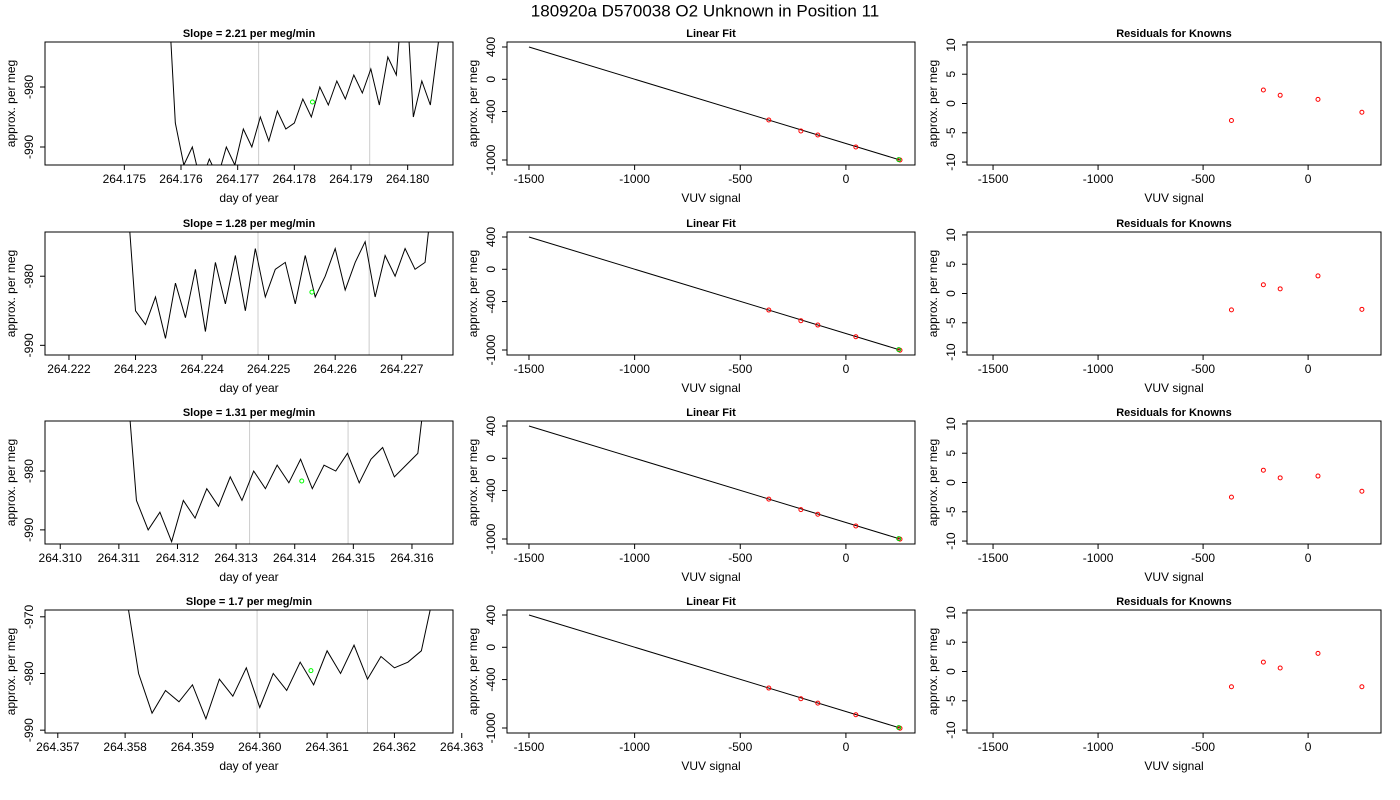 The height and width of the screenshot is (800, 1400). What do you see at coordinates (395, 747) in the screenshot?
I see `x-tick-label: 264.362` at bounding box center [395, 747].